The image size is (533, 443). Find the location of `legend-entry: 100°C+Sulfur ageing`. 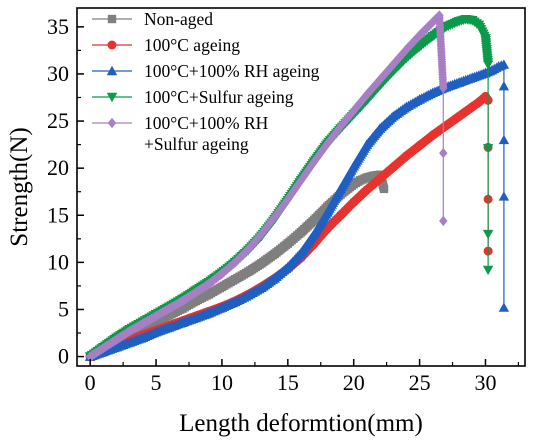

legend-entry: 100°C+Sulfur ageing is located at coordinates (193, 97).